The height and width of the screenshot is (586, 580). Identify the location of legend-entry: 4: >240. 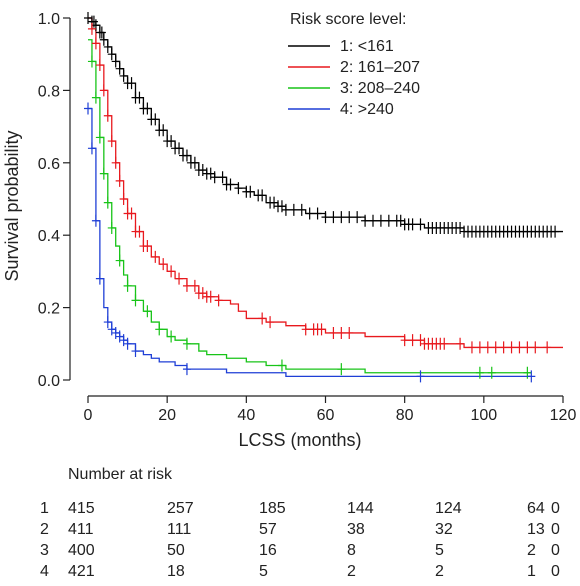
(367, 109).